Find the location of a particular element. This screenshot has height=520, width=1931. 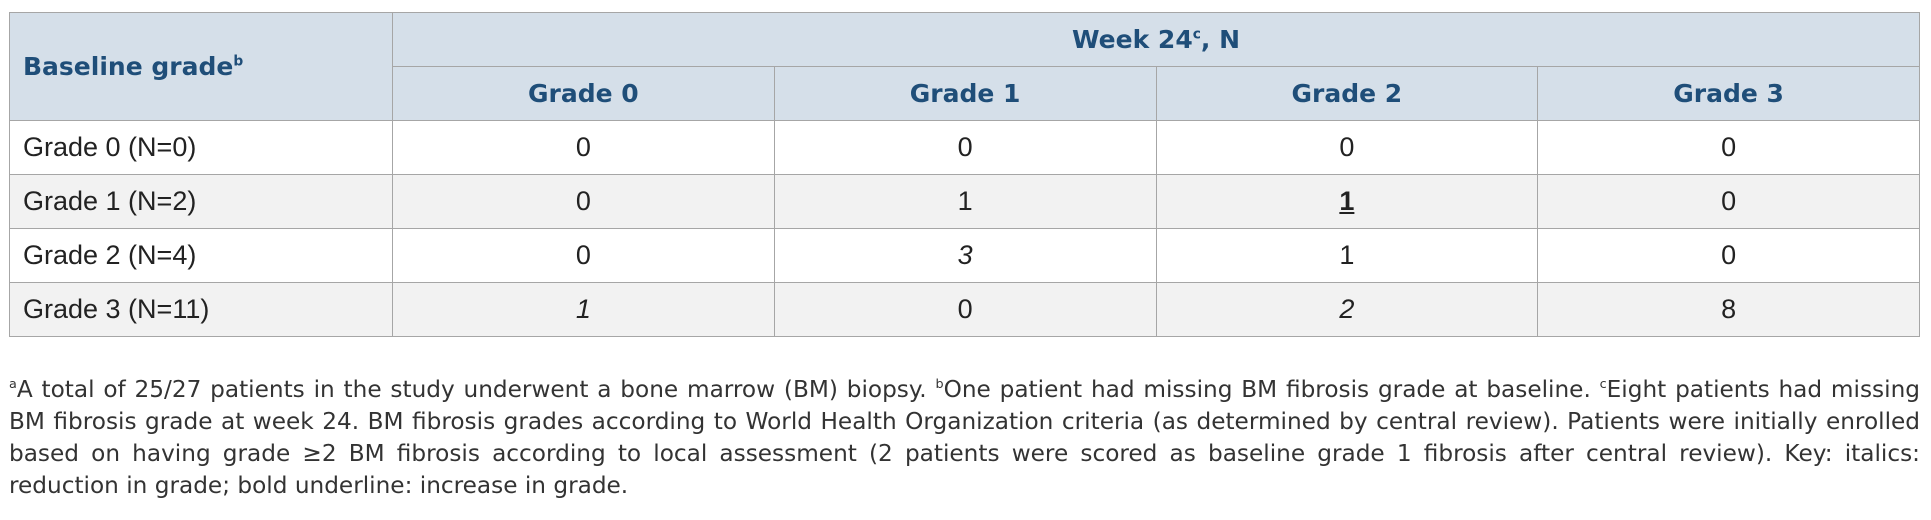

row-label: Grade 3 (N=11) is located at coordinates (201, 309).